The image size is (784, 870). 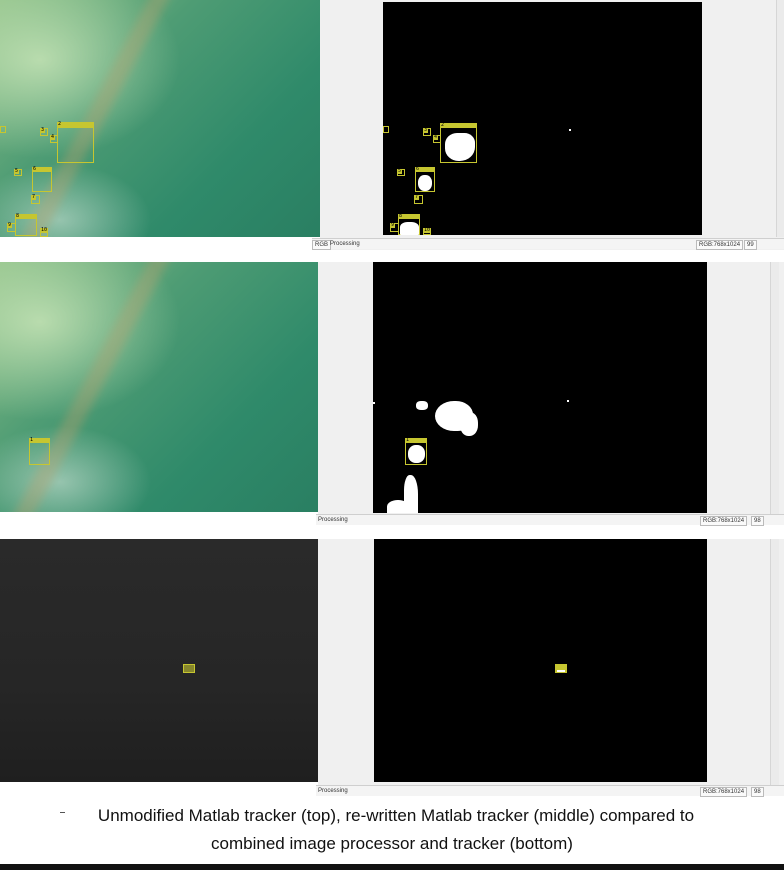 I want to click on top-camera-bbox-large, so click(x=75, y=145).